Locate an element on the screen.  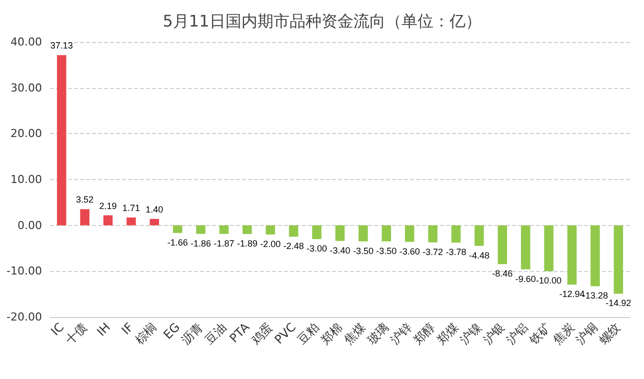
data-label: -3.60 is located at coordinates (409, 251).